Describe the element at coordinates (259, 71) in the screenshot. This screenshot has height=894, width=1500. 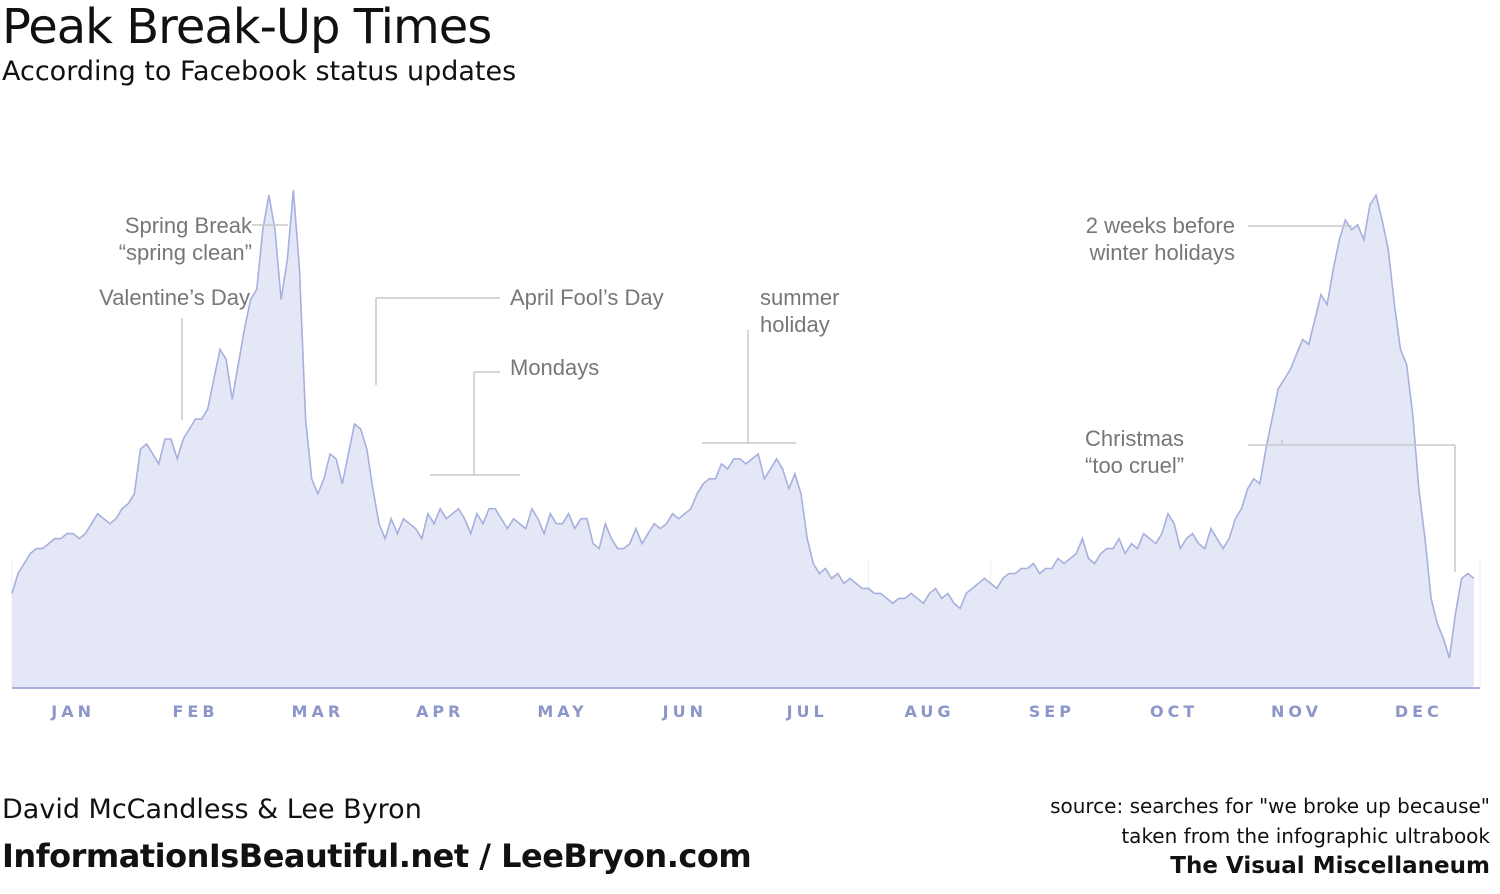
I see `chart-subtitle: According to Facebook status updates` at that location.